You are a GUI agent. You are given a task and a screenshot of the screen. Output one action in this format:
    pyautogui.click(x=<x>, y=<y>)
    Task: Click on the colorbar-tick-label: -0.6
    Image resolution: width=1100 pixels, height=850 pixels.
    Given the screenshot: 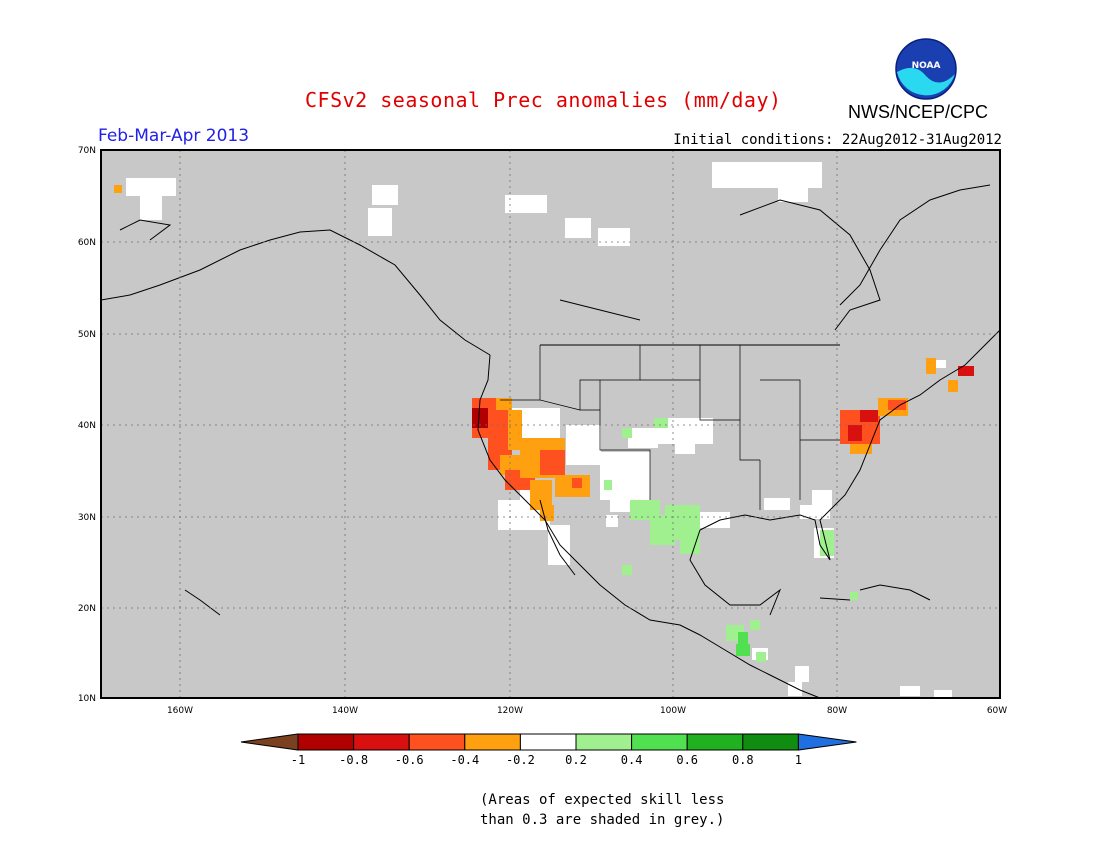 What is the action you would take?
    pyautogui.click(x=409, y=760)
    